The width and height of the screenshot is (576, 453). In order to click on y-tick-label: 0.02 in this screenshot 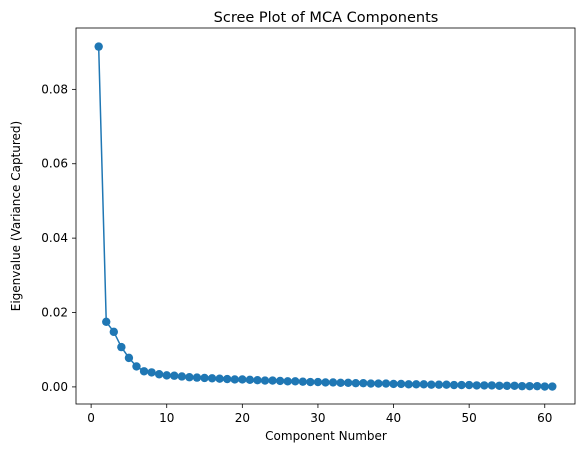, I will do `click(54, 313)`.